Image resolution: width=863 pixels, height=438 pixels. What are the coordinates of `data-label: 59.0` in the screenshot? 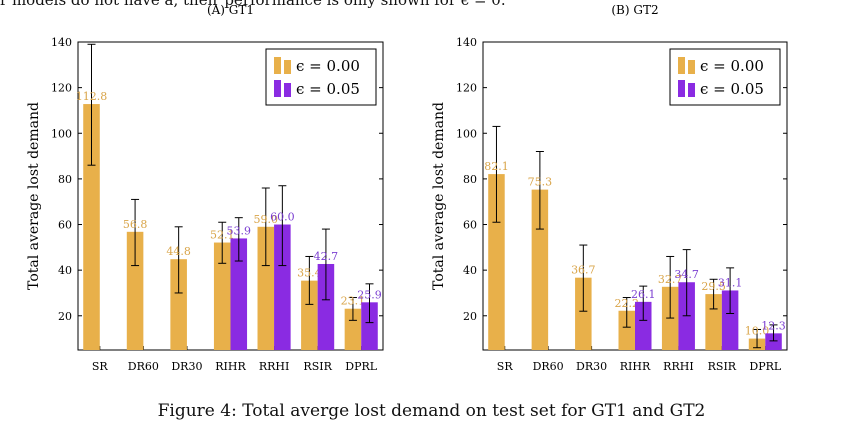 It's located at (266, 219).